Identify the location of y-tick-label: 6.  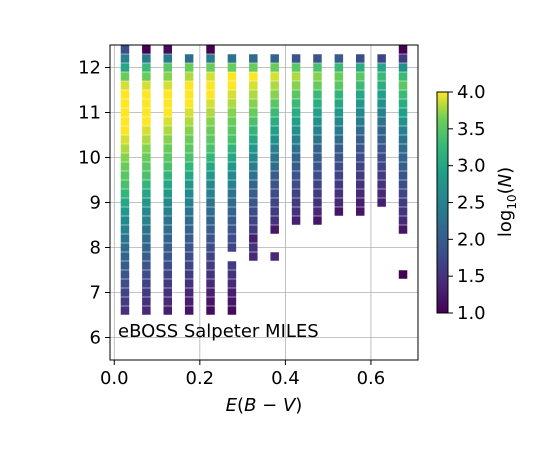
(95, 338).